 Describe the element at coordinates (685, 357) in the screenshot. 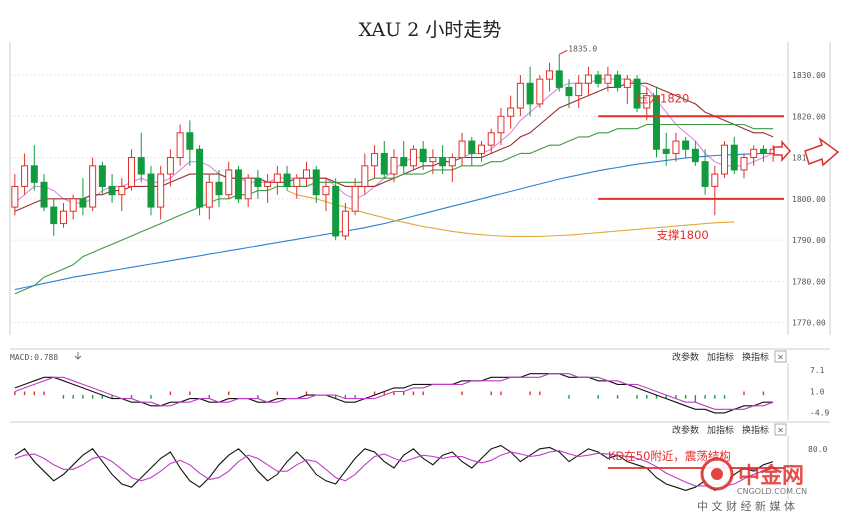

I see `macd-params-button: 改参数` at that location.